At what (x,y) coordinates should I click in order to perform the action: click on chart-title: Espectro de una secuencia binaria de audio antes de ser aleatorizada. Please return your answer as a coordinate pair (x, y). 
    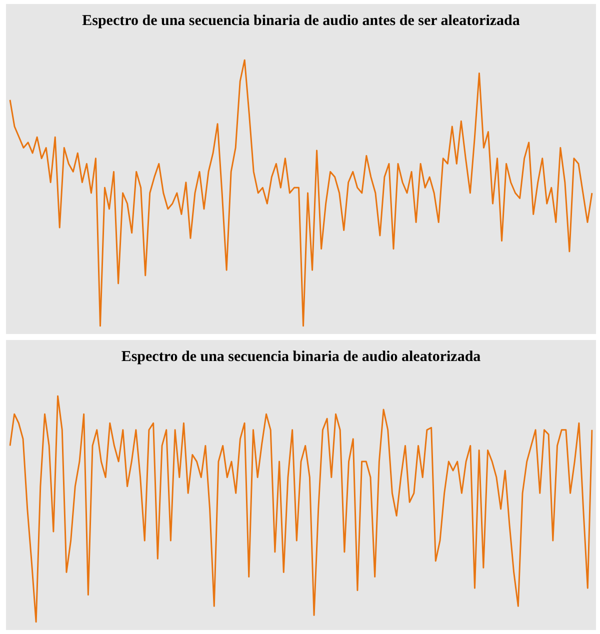
    Looking at the image, I should click on (301, 20).